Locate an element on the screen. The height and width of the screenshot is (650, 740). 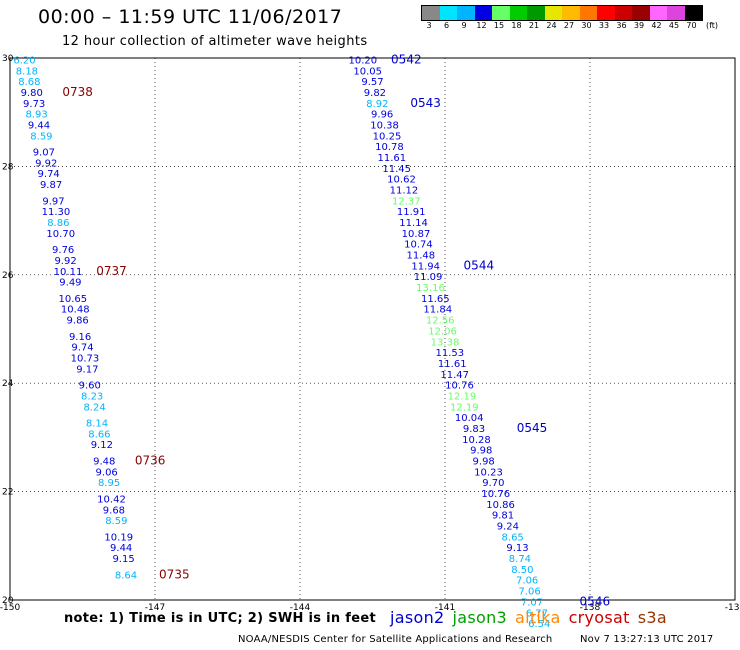
data-point-label: 11.91 is located at coordinates (411, 212).